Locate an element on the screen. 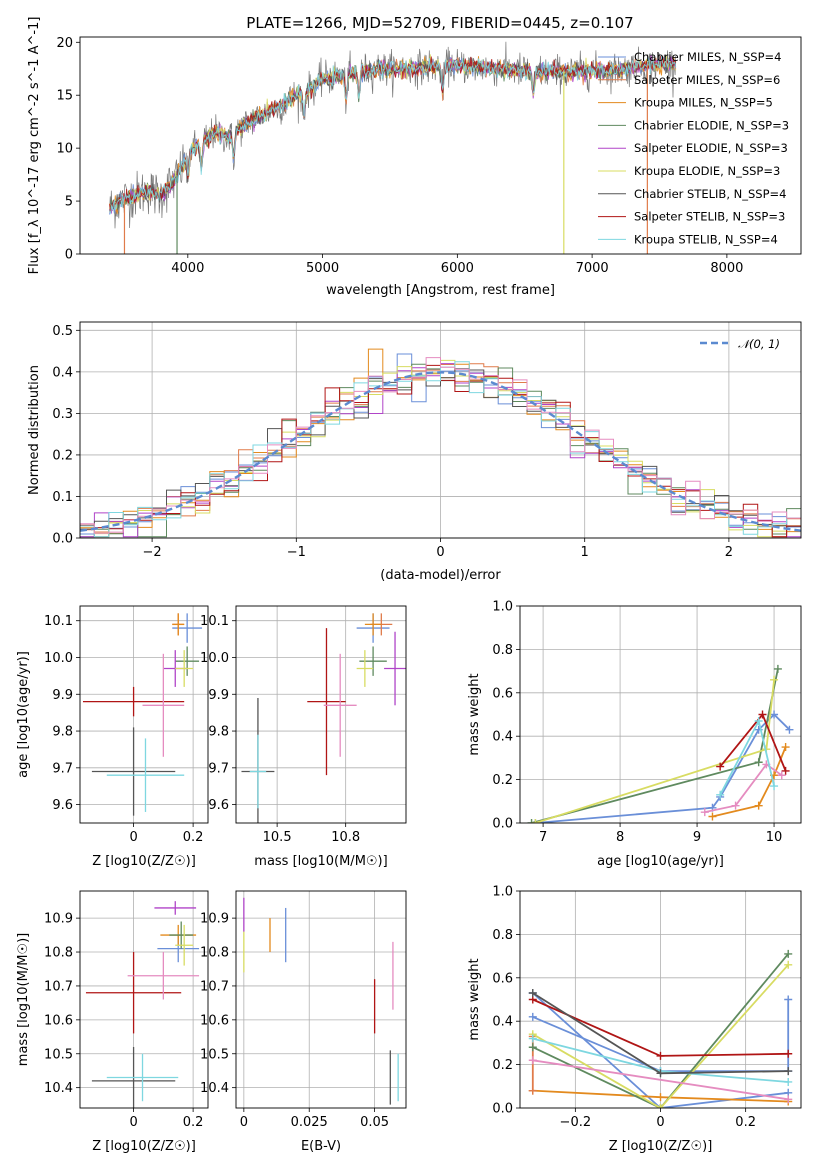 This screenshot has height=1170, width=819. y-tick-label: 9.9 is located at coordinates (62, 695).